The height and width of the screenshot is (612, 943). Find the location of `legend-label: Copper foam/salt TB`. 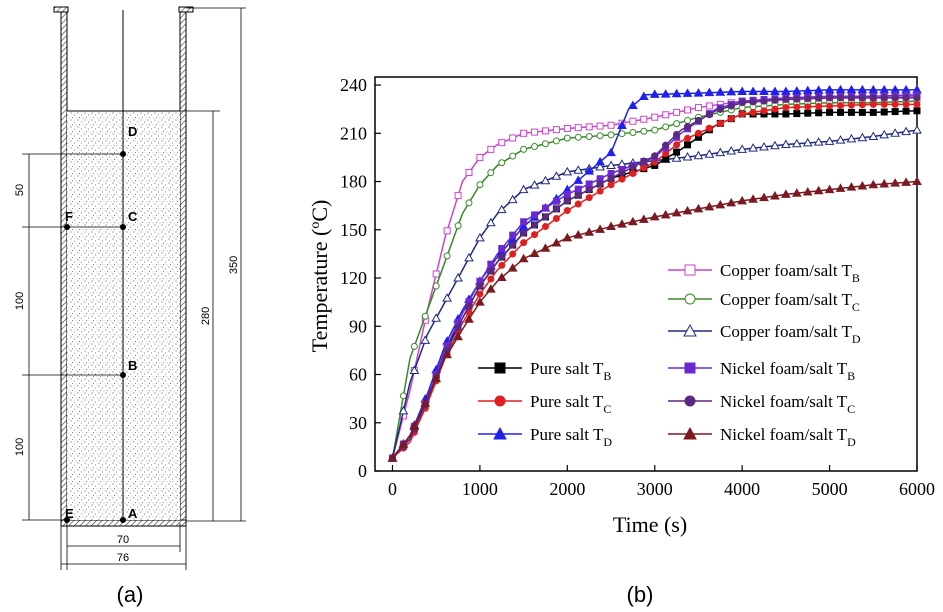

legend-label: Copper foam/salt TB is located at coordinates (790, 273).